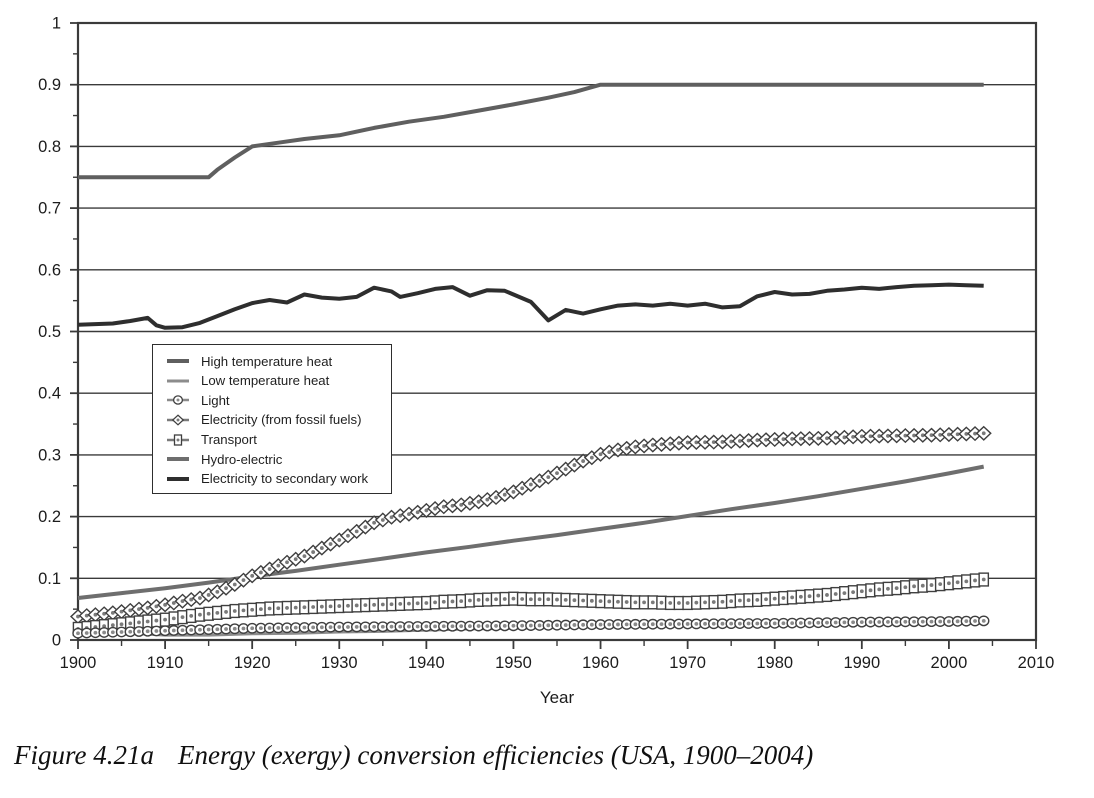  What do you see at coordinates (949, 663) in the screenshot?
I see `svg-text: 2000` at bounding box center [949, 663].